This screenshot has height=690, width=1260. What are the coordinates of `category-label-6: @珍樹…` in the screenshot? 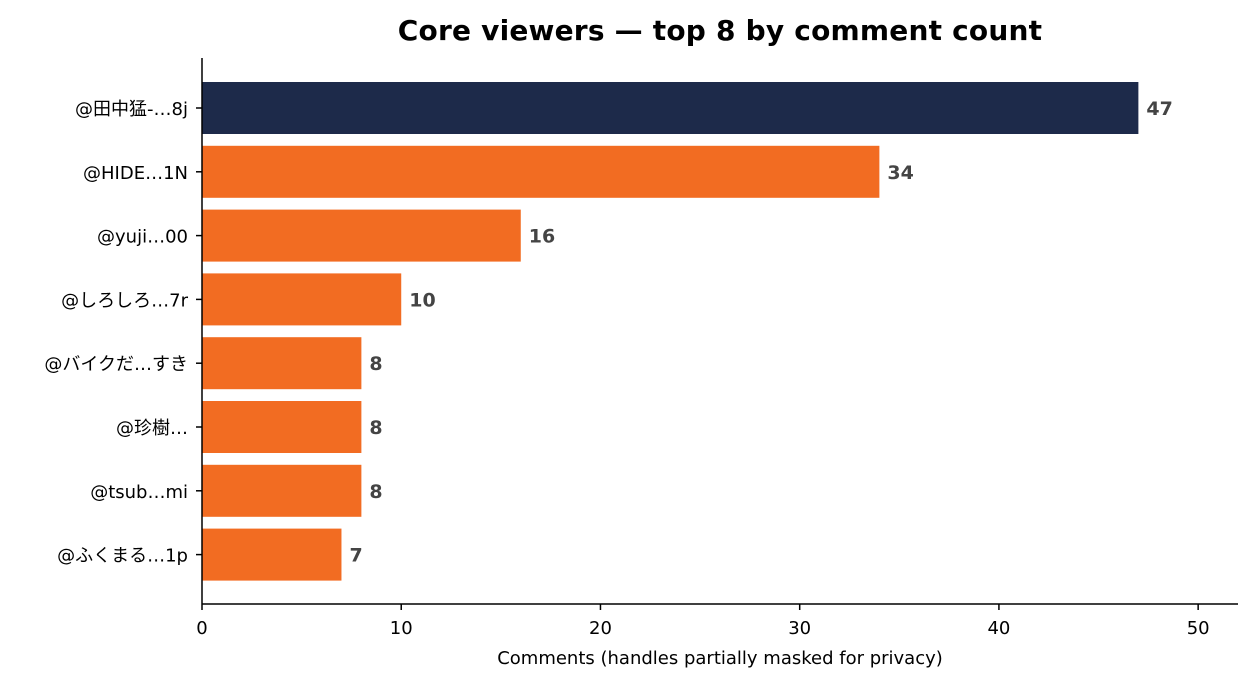 It's located at (152, 428).